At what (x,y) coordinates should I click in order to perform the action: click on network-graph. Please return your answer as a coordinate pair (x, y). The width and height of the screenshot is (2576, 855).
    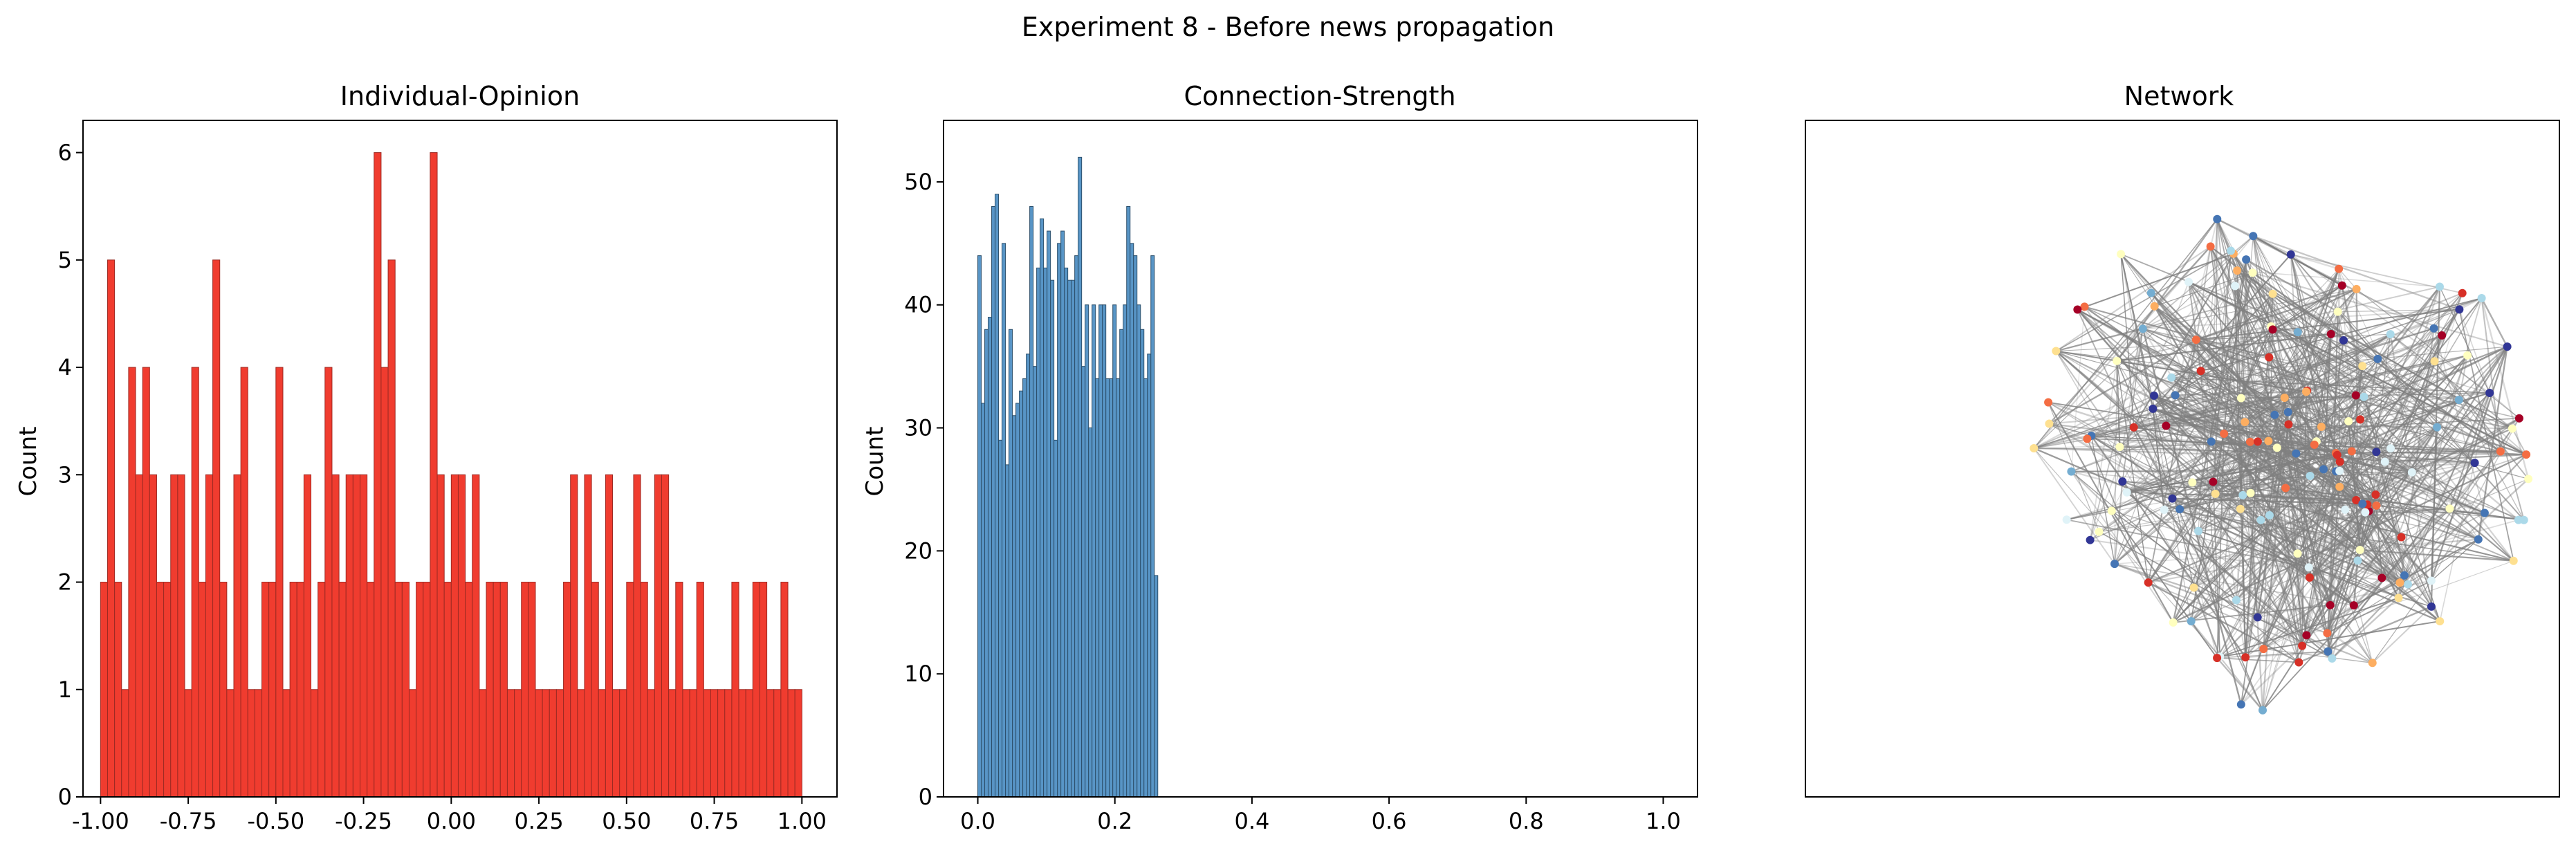
    Looking at the image, I should click on (2281, 465).